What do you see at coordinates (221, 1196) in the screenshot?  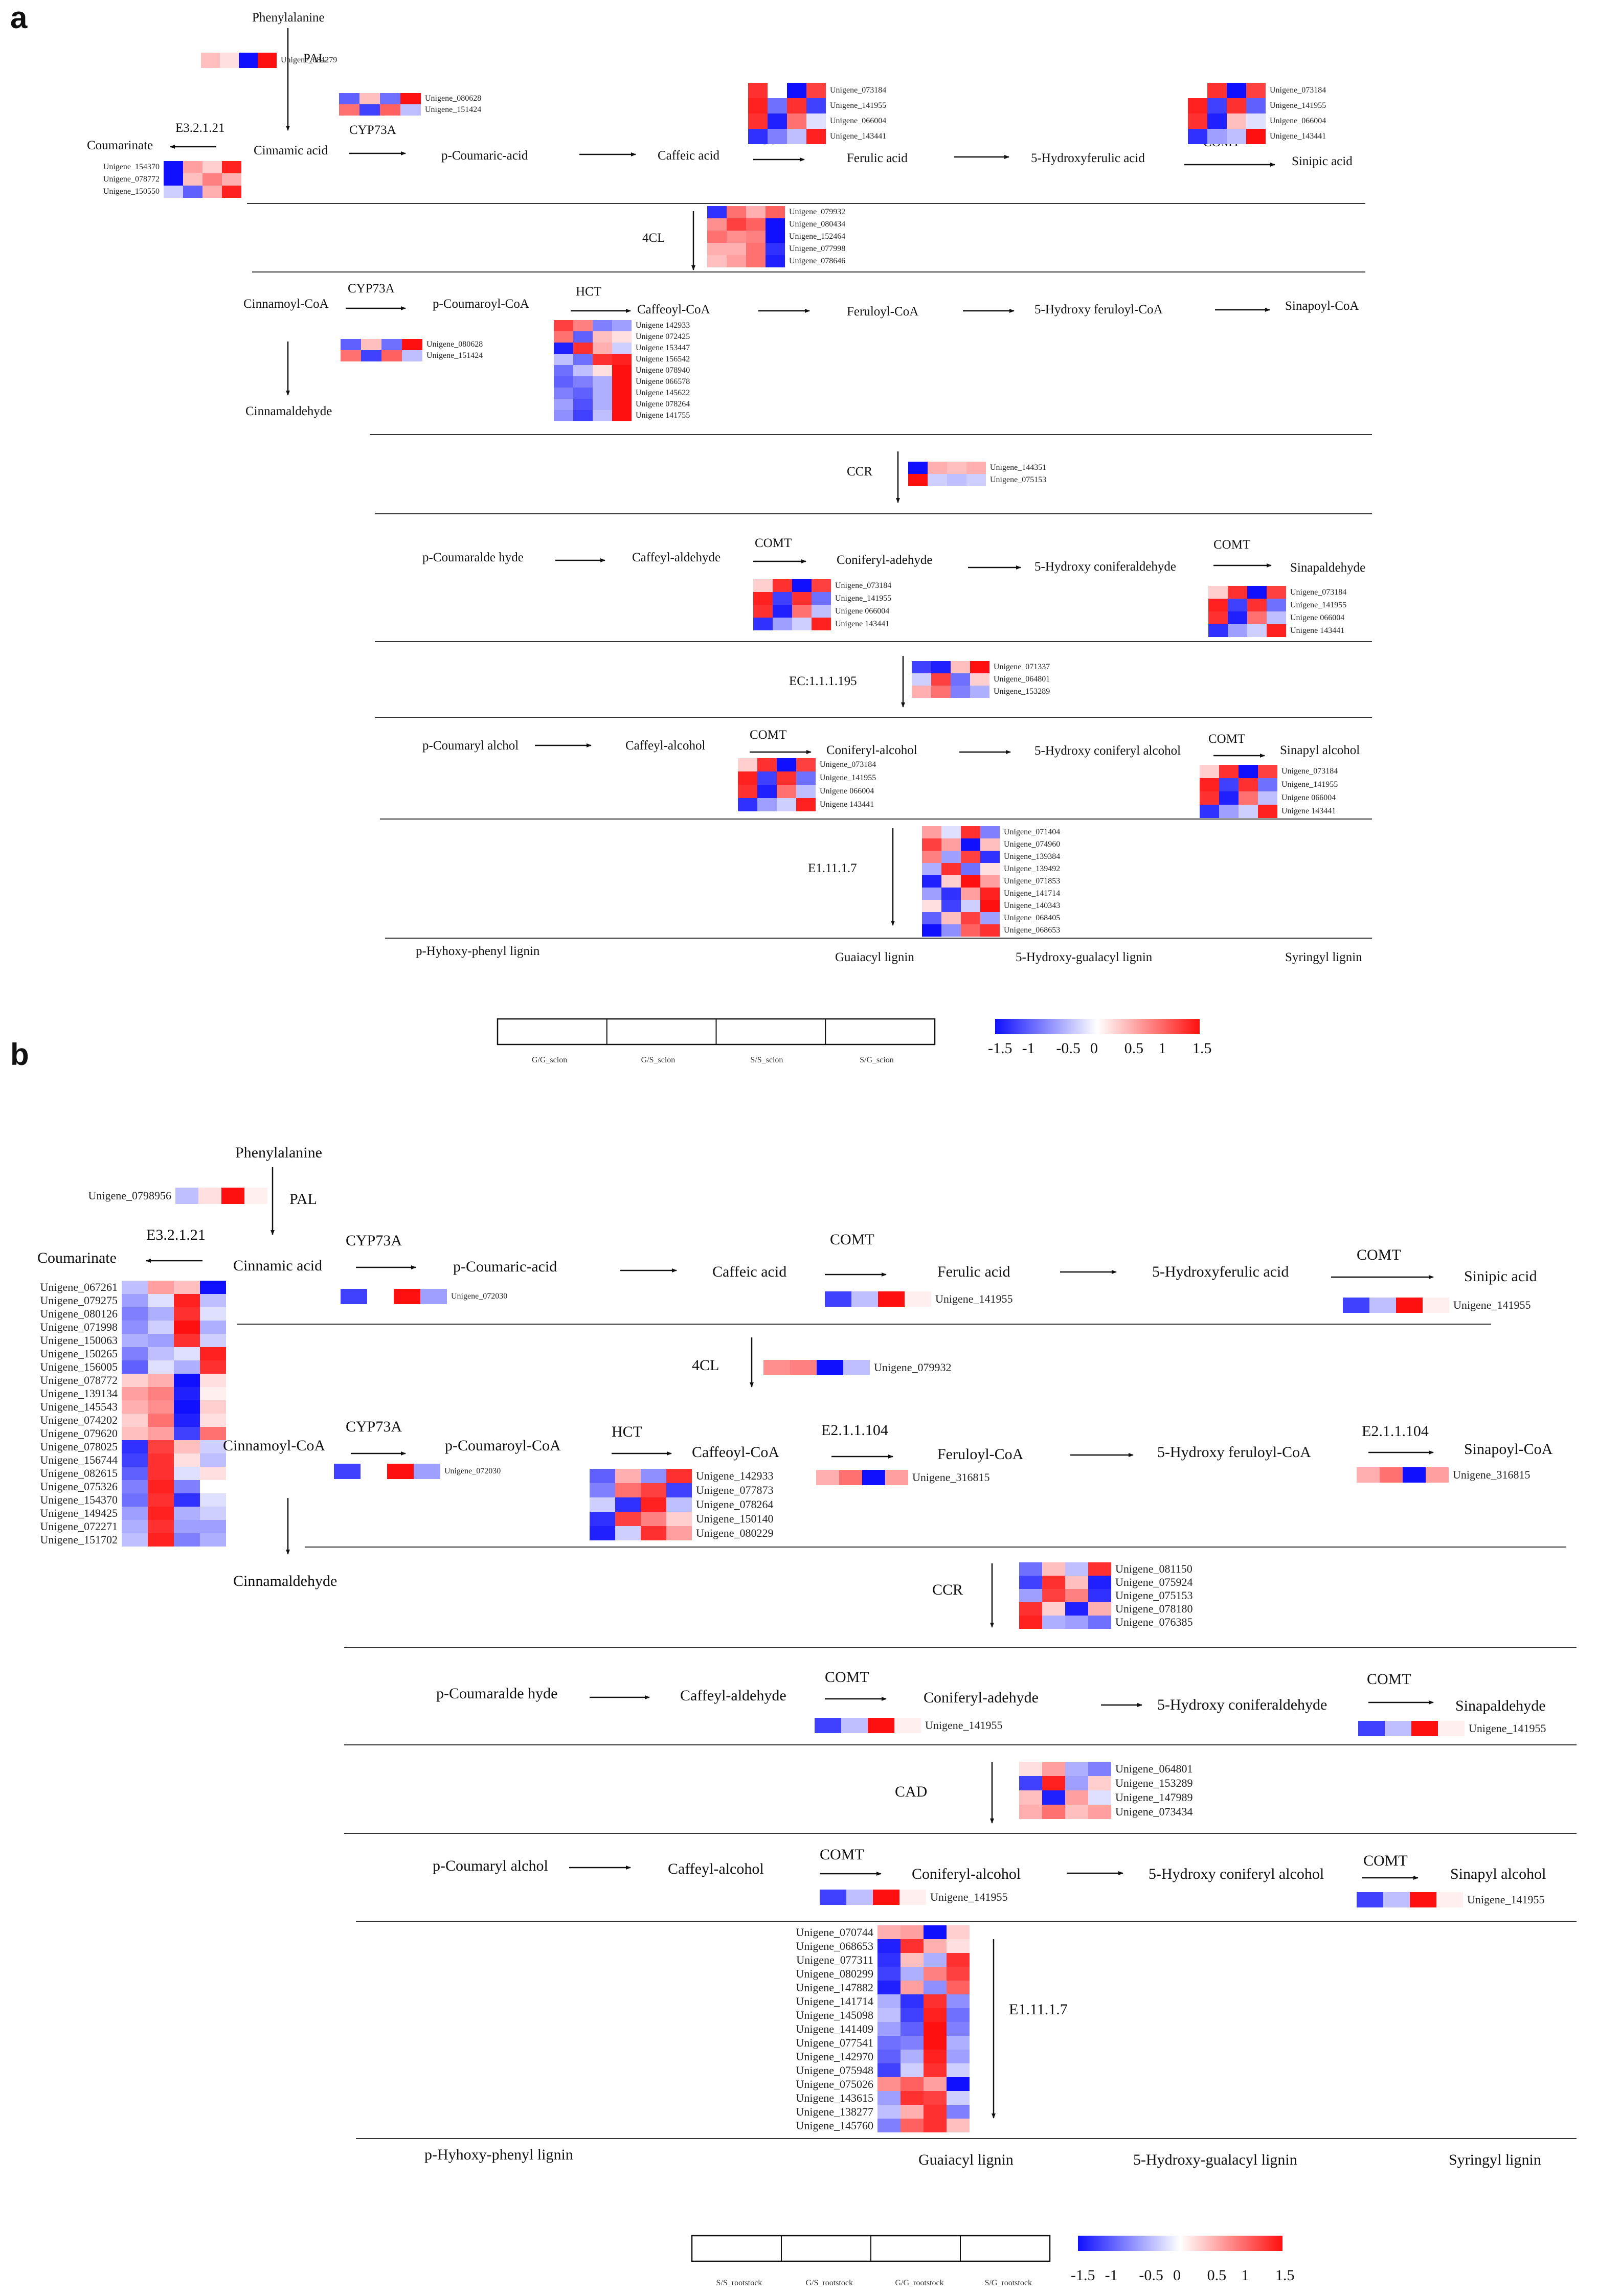 I see `heatmap-b-pal` at bounding box center [221, 1196].